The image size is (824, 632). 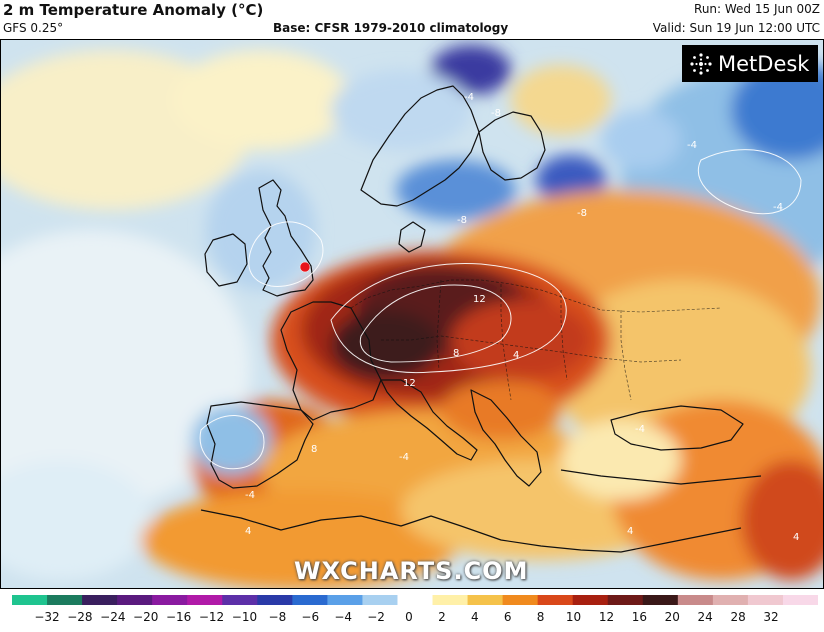 What do you see at coordinates (409, 617) in the screenshot?
I see `colorbar-tick-label: 0` at bounding box center [409, 617].